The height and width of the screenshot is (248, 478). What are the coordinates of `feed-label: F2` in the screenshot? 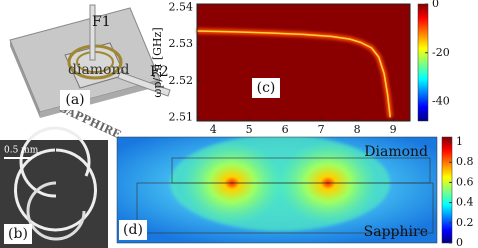 It's located at (159, 72).